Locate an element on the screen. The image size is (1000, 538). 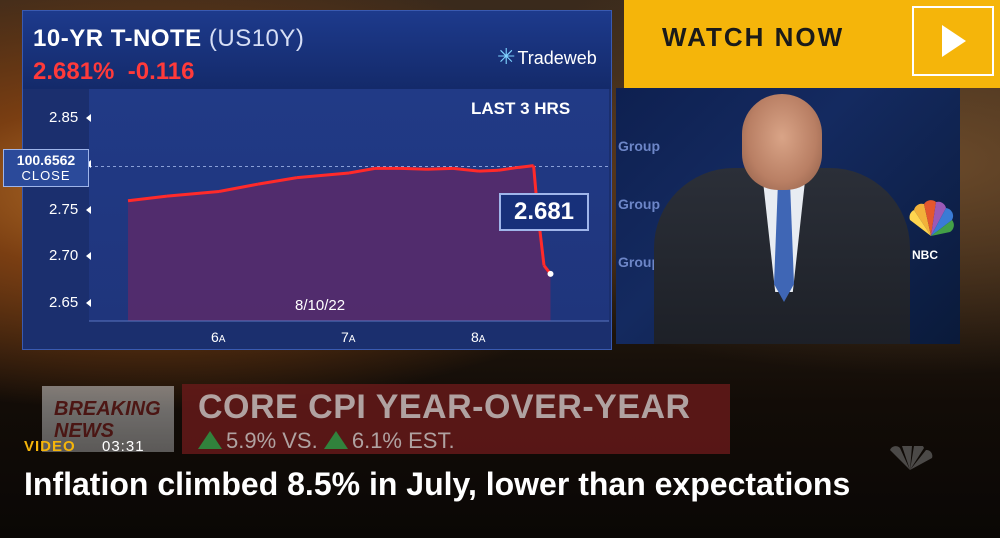
y-tick-label: 2.65 is located at coordinates (64, 302).